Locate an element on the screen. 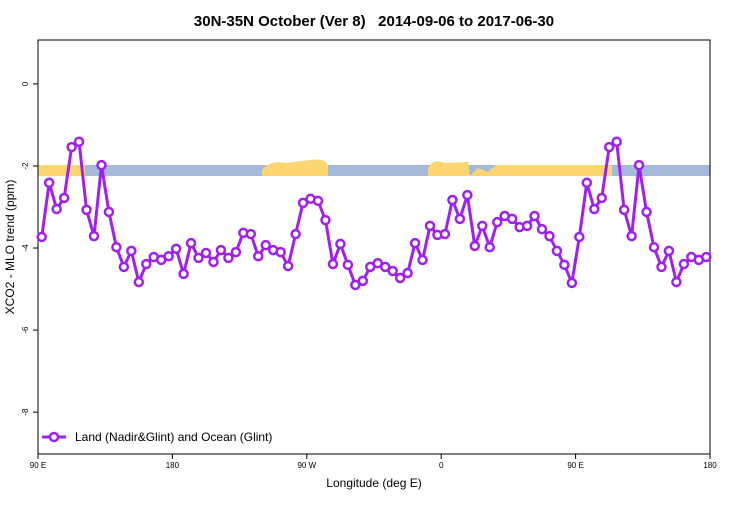 This screenshot has height=505, width=750. y-axis-label: XCO2 - MLO trend (ppm) is located at coordinates (10, 247).